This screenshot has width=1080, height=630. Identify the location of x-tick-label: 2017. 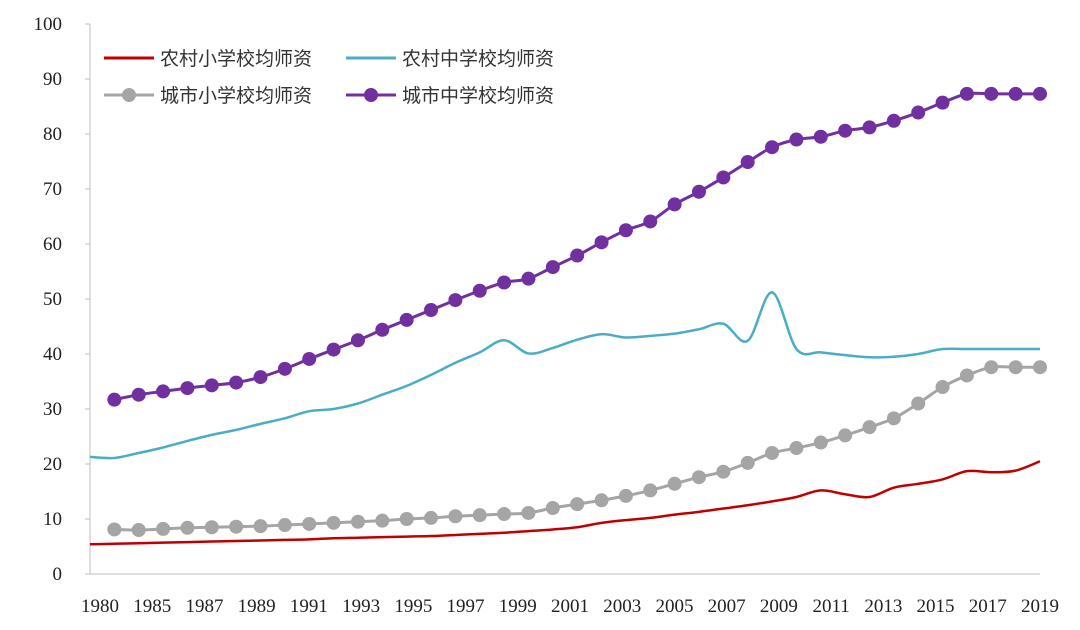
(988, 606).